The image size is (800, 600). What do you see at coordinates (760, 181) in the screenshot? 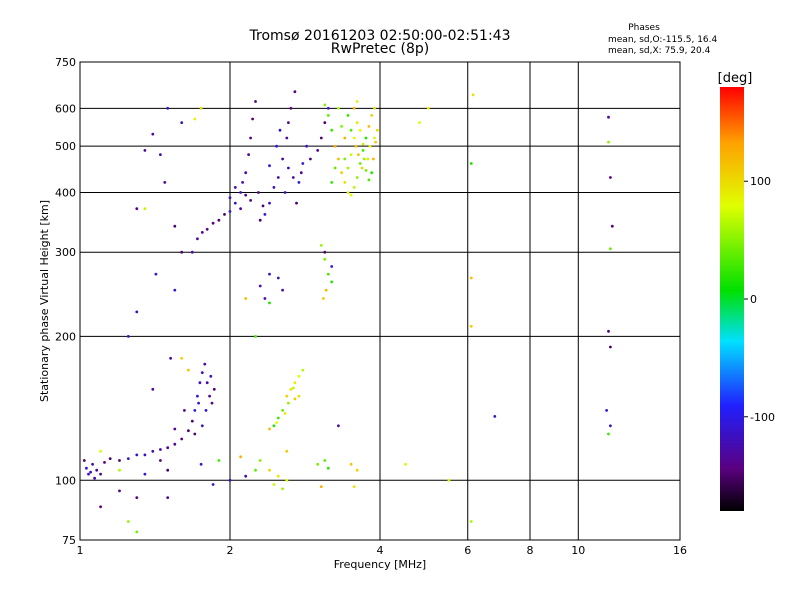
I see `colorbar-tick-label: 100` at bounding box center [760, 181].